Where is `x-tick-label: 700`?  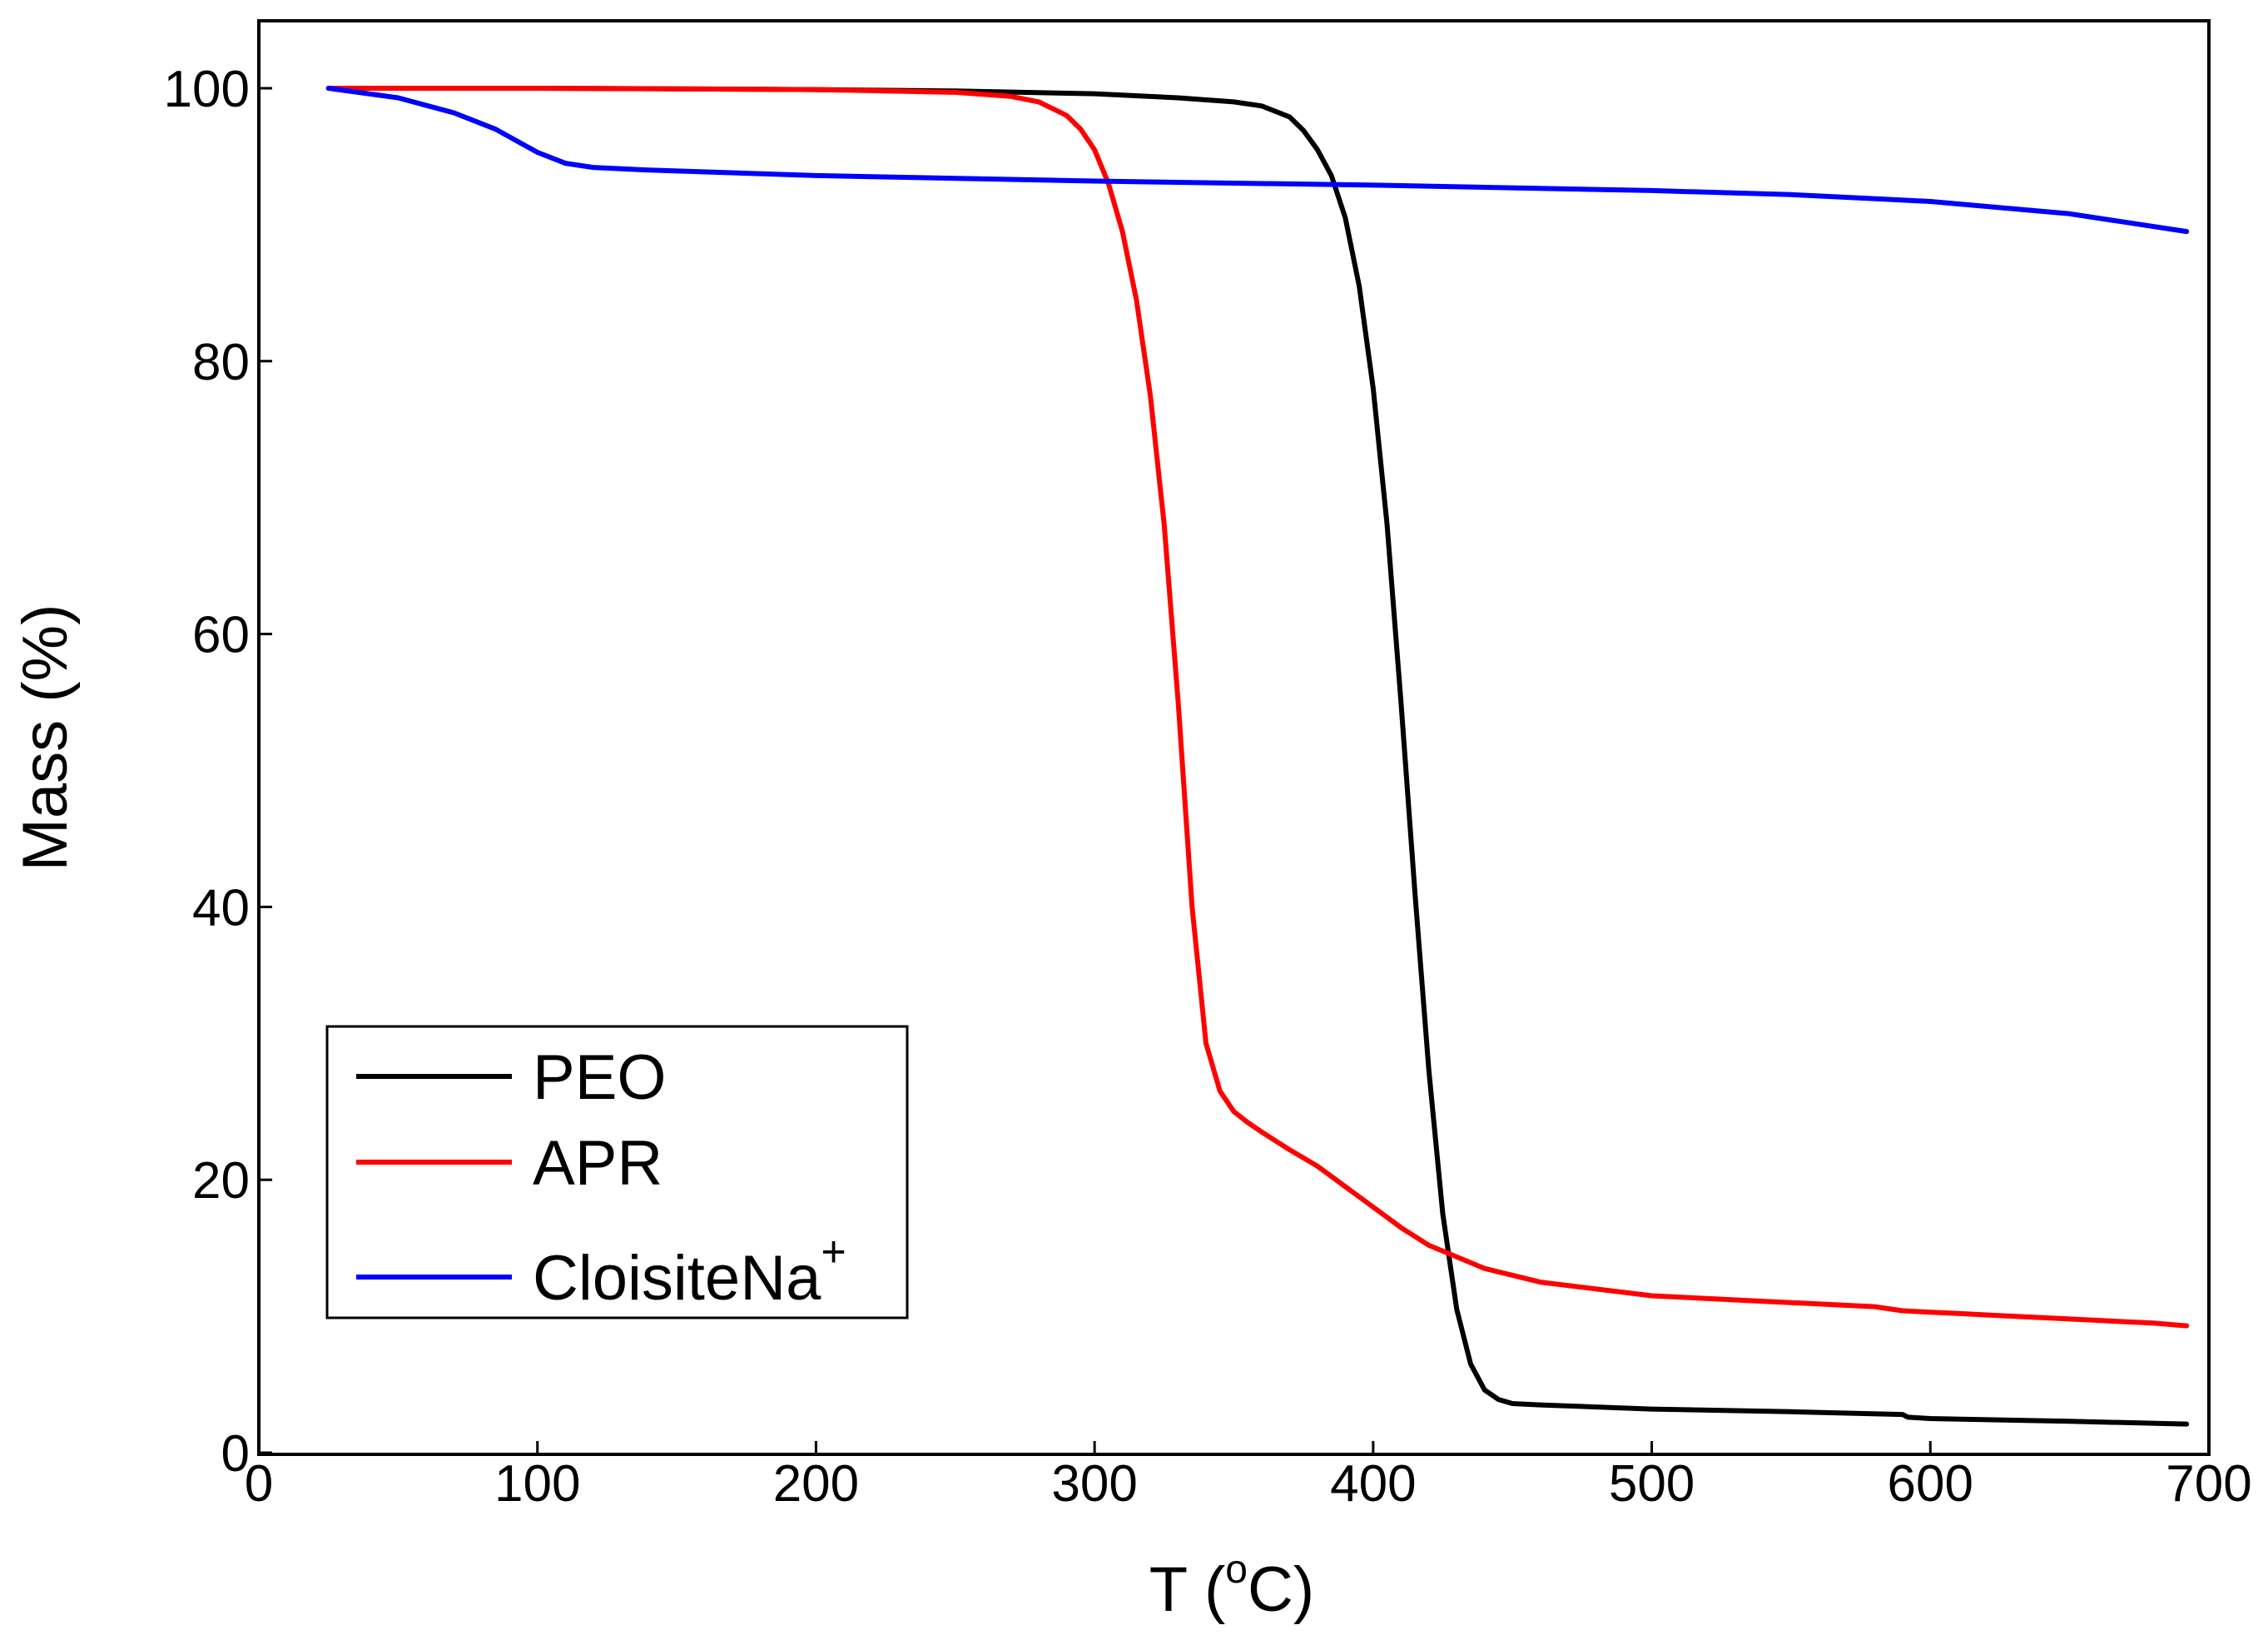 x-tick-label: 700 is located at coordinates (2208, 1484).